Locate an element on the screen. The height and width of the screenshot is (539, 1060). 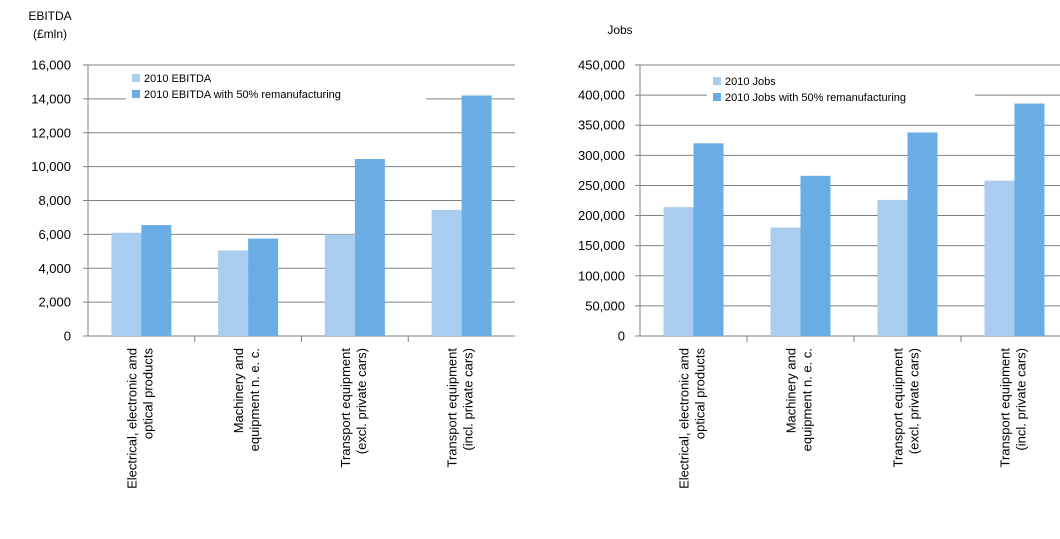
y-tick-label: 250,000 is located at coordinates (601, 185).